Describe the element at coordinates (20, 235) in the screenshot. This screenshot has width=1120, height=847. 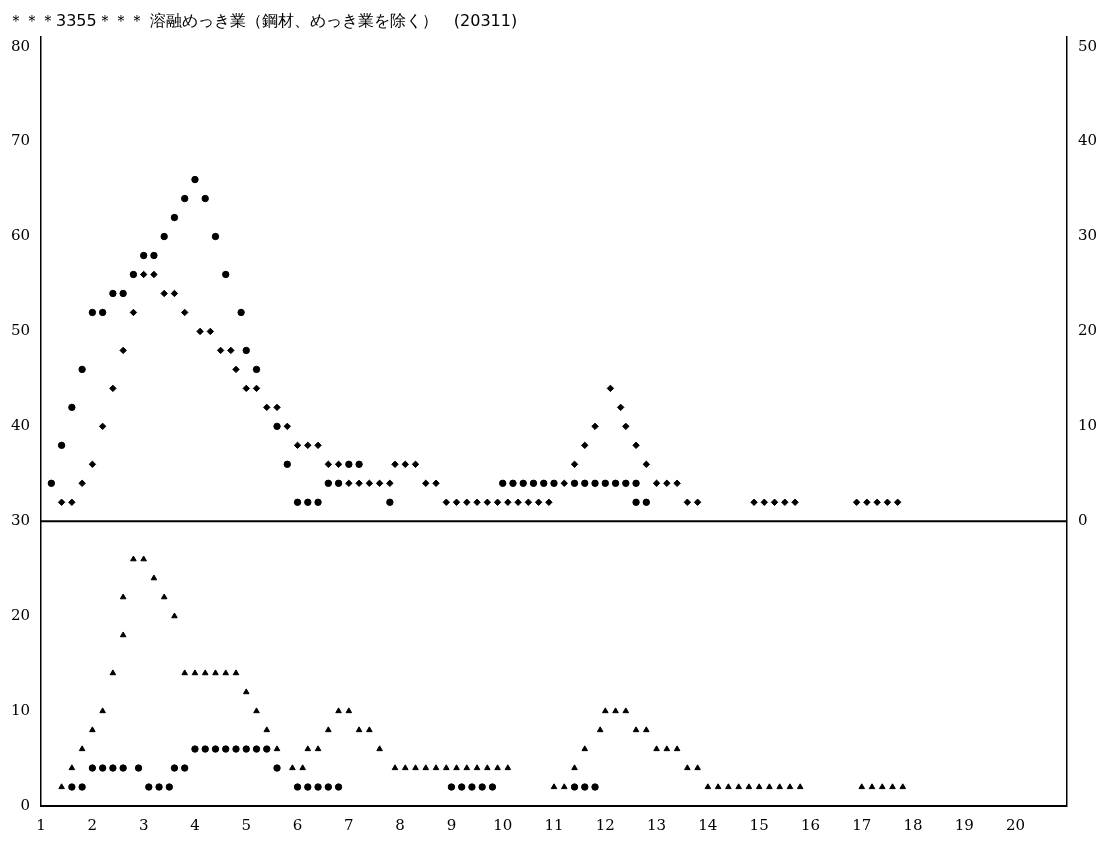
I see `y-tick-label: 60` at that location.